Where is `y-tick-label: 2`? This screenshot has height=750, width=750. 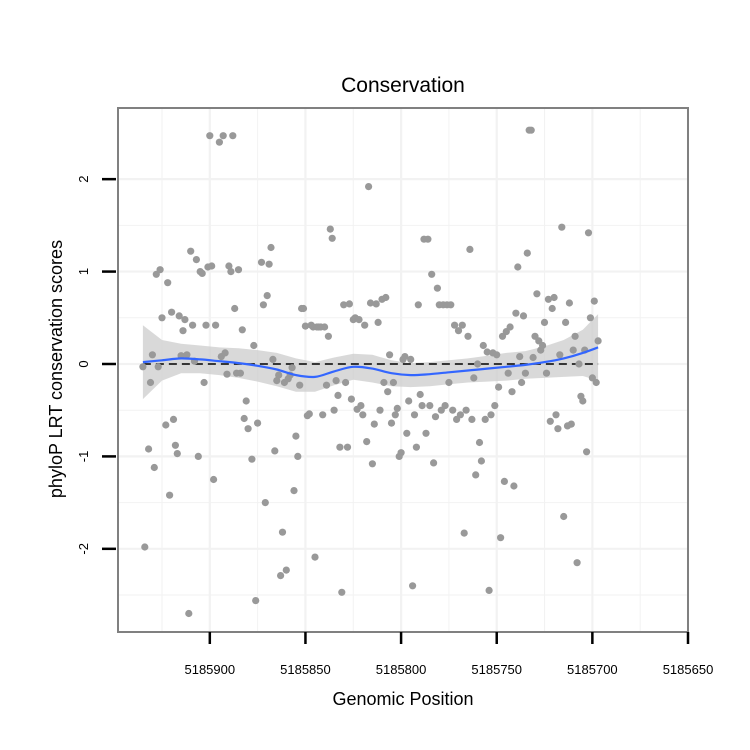 y-tick-label: 2 is located at coordinates (83, 179).